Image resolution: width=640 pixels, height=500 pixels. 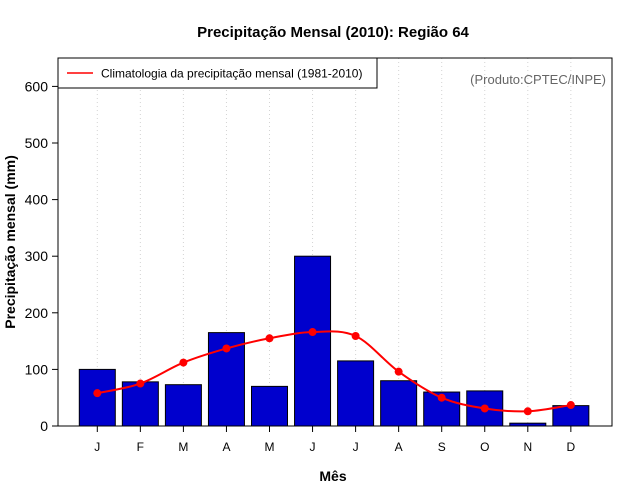 I want to click on y-tick-label: 600, so click(x=37, y=86).